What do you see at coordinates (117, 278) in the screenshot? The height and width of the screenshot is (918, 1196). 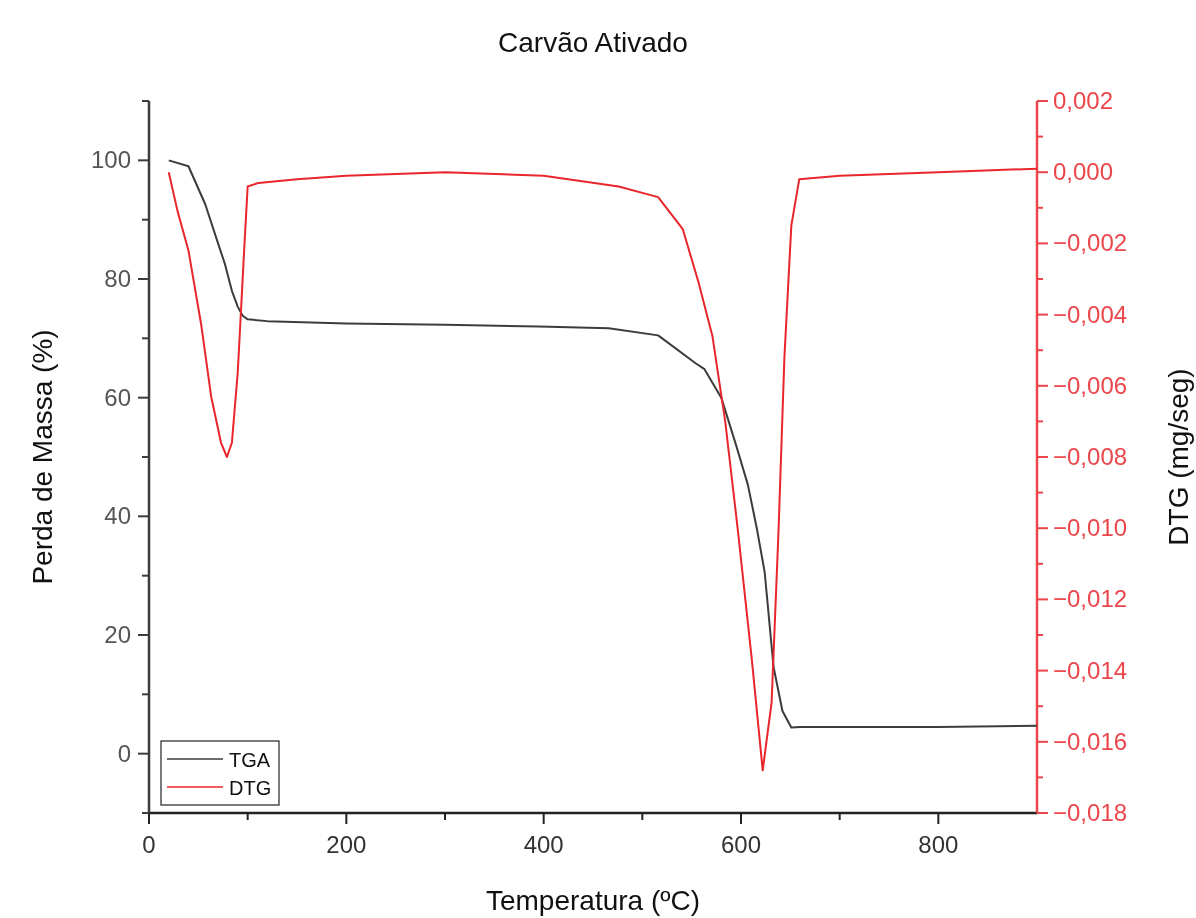 I see `y-tick-label: 80` at bounding box center [117, 278].